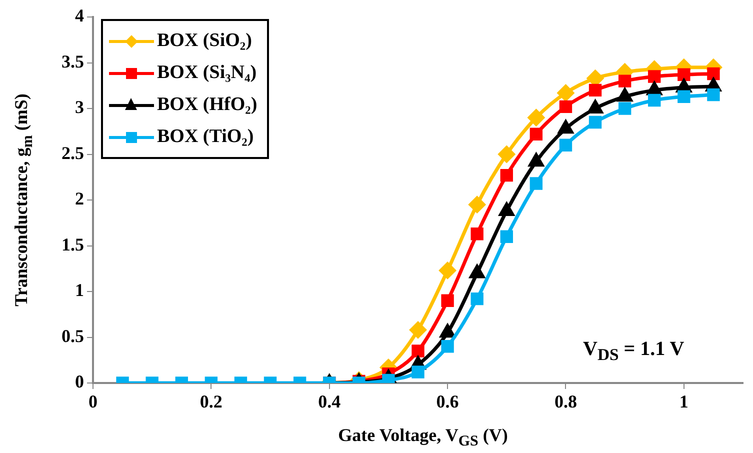  What do you see at coordinates (79, 198) in the screenshot?
I see `y-tick-label: 2` at bounding box center [79, 198].